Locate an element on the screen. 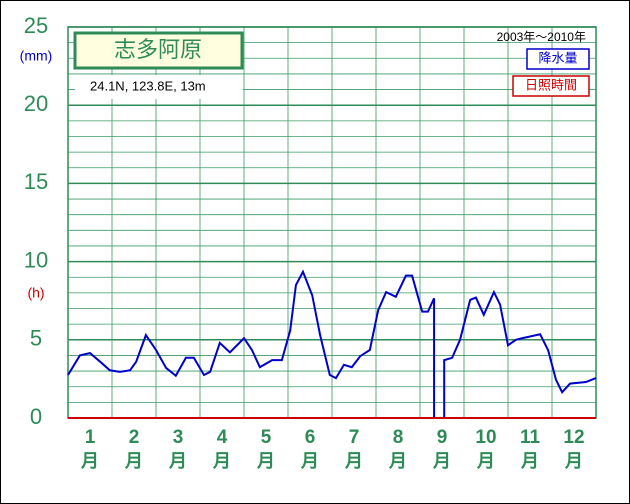 This screenshot has width=630, height=504. x-tick-label: 7 is located at coordinates (354, 437).